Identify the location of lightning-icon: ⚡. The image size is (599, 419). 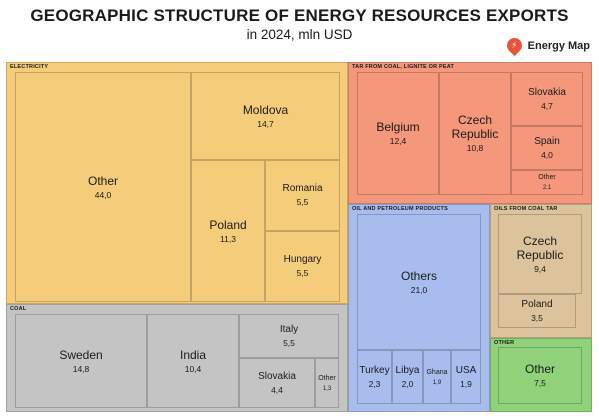
(514, 45).